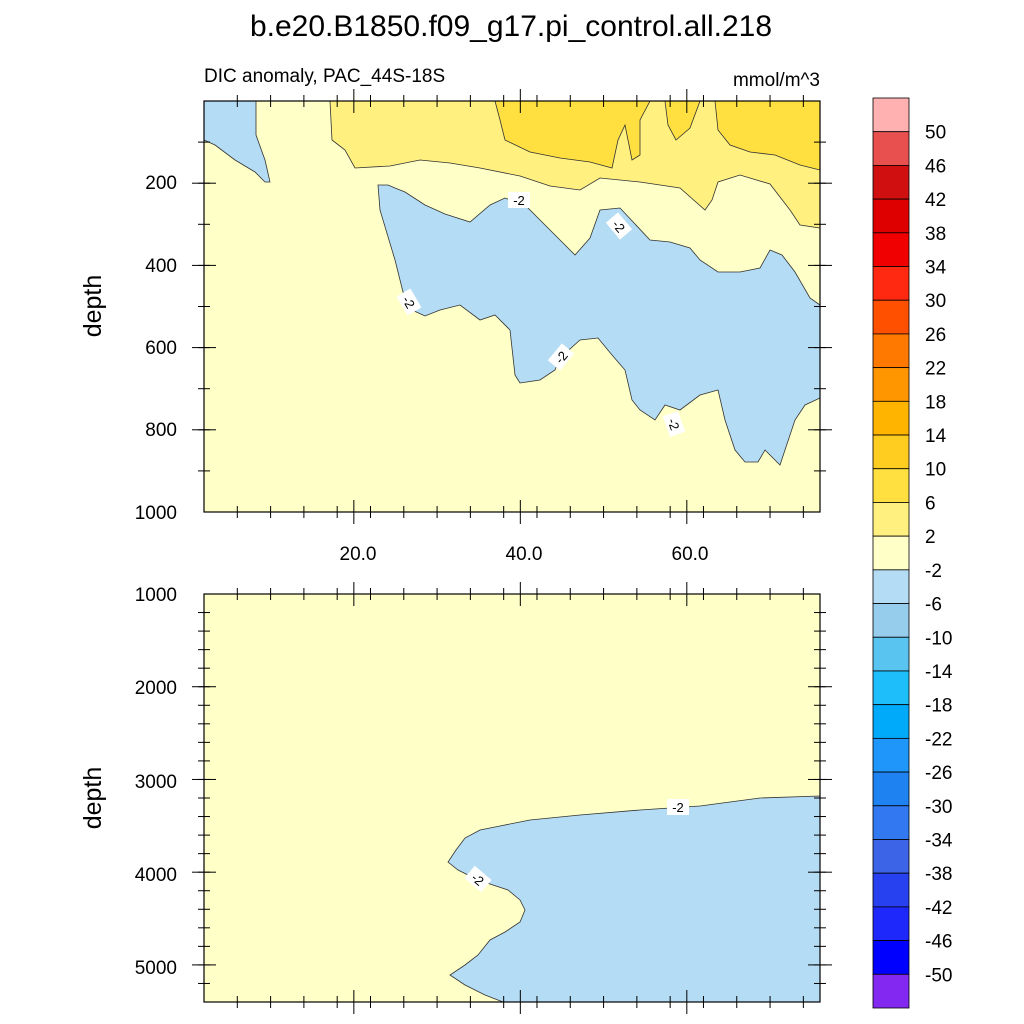  What do you see at coordinates (572, 134) in the screenshot?
I see `upper-positive-6-region` at bounding box center [572, 134].